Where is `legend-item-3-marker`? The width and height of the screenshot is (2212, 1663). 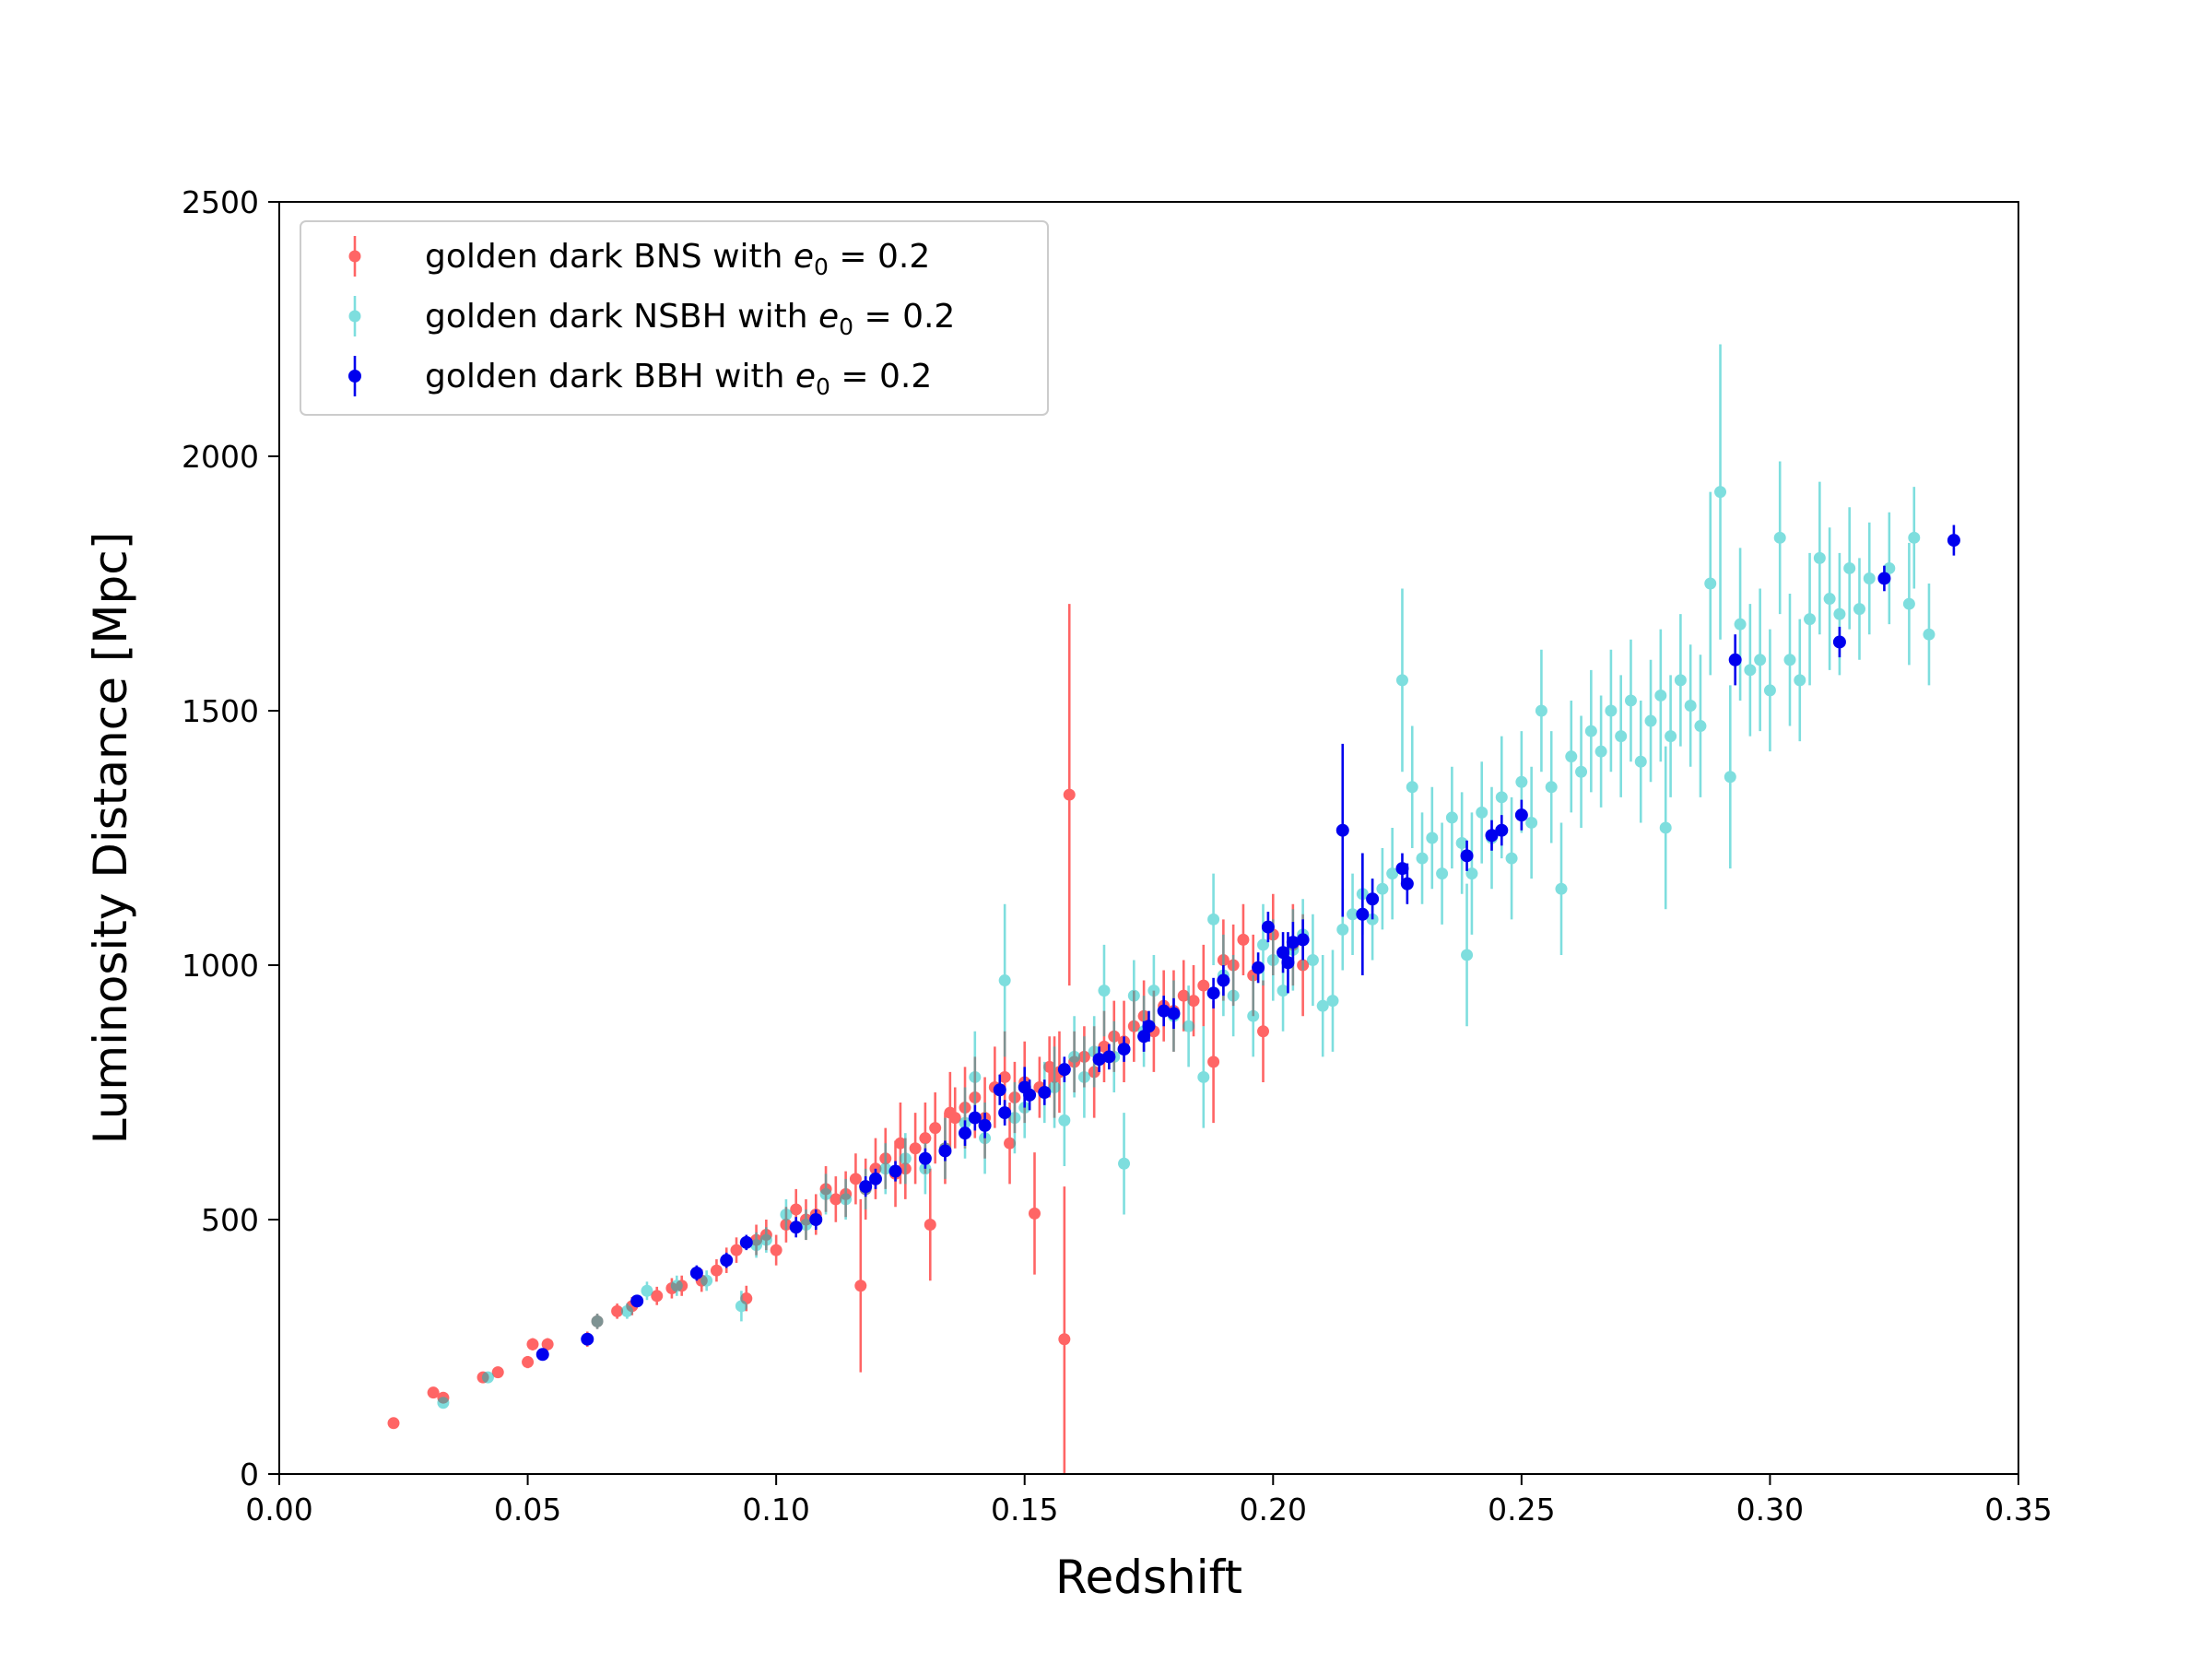
legend-item-3-marker is located at coordinates (354, 376).